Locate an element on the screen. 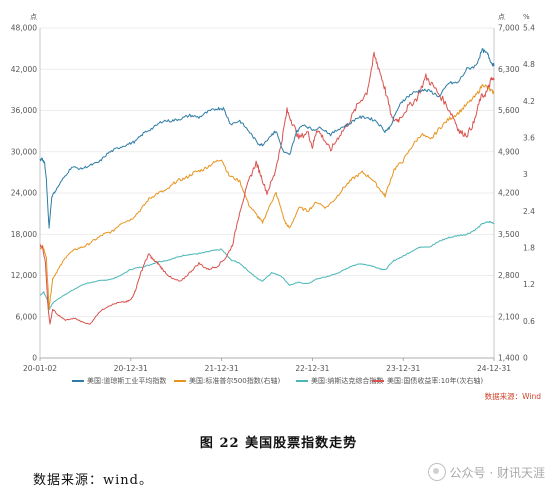 The height and width of the screenshot is (496, 557). y-left-tick-label: 36,000 is located at coordinates (24, 110).